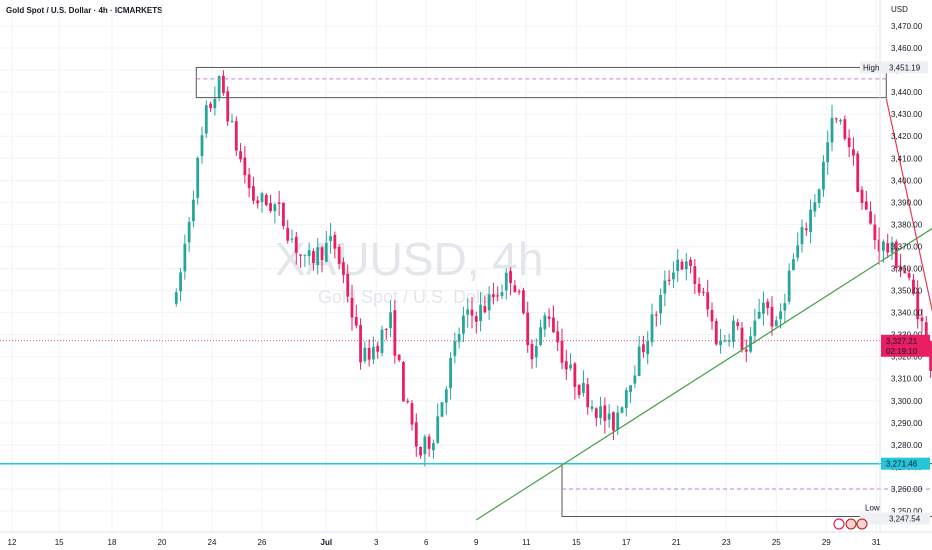  What do you see at coordinates (526, 542) in the screenshot?
I see `time-tick-label: 11` at bounding box center [526, 542].